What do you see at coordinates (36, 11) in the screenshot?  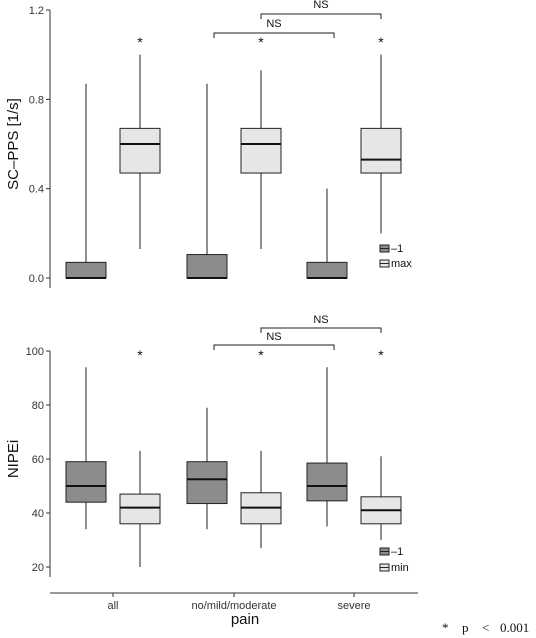 I see `y-tick-label: 1.2` at bounding box center [36, 11].